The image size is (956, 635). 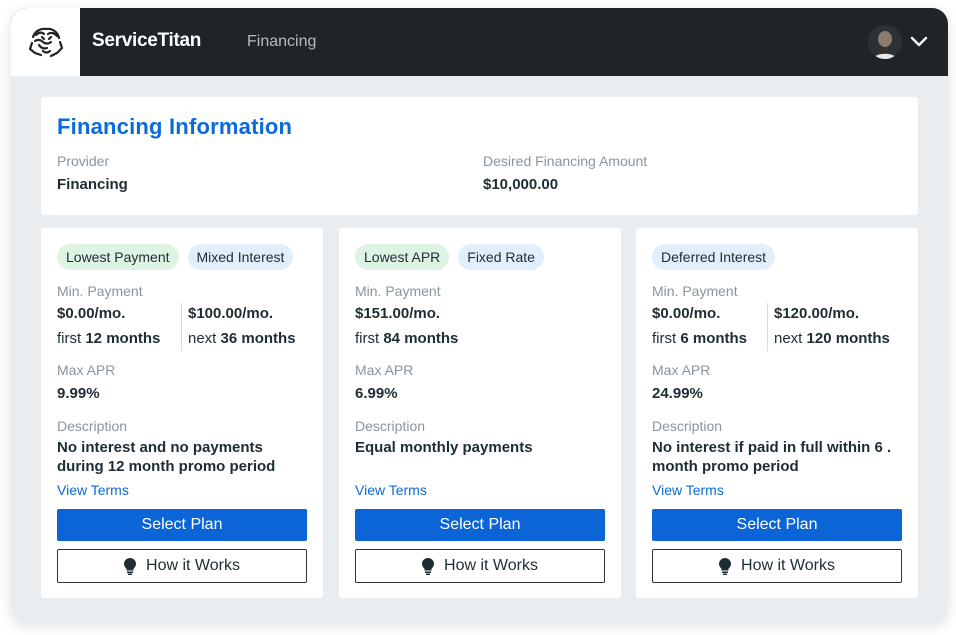 What do you see at coordinates (817, 313) in the screenshot?
I see `payment-2-value: $120.00/mo.` at bounding box center [817, 313].